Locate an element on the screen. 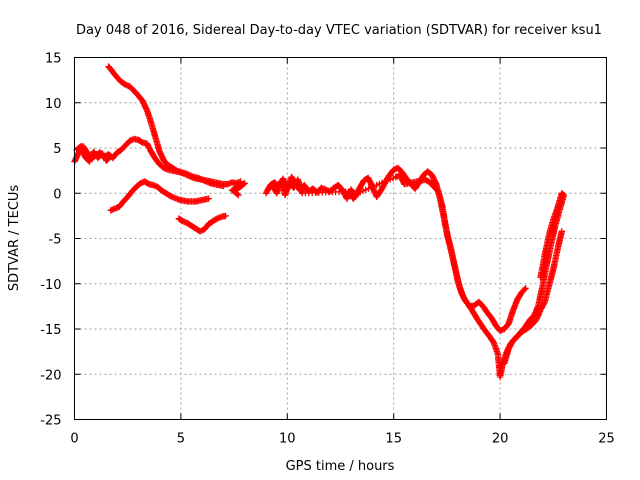  x-tick-label: 0 is located at coordinates (74, 439).